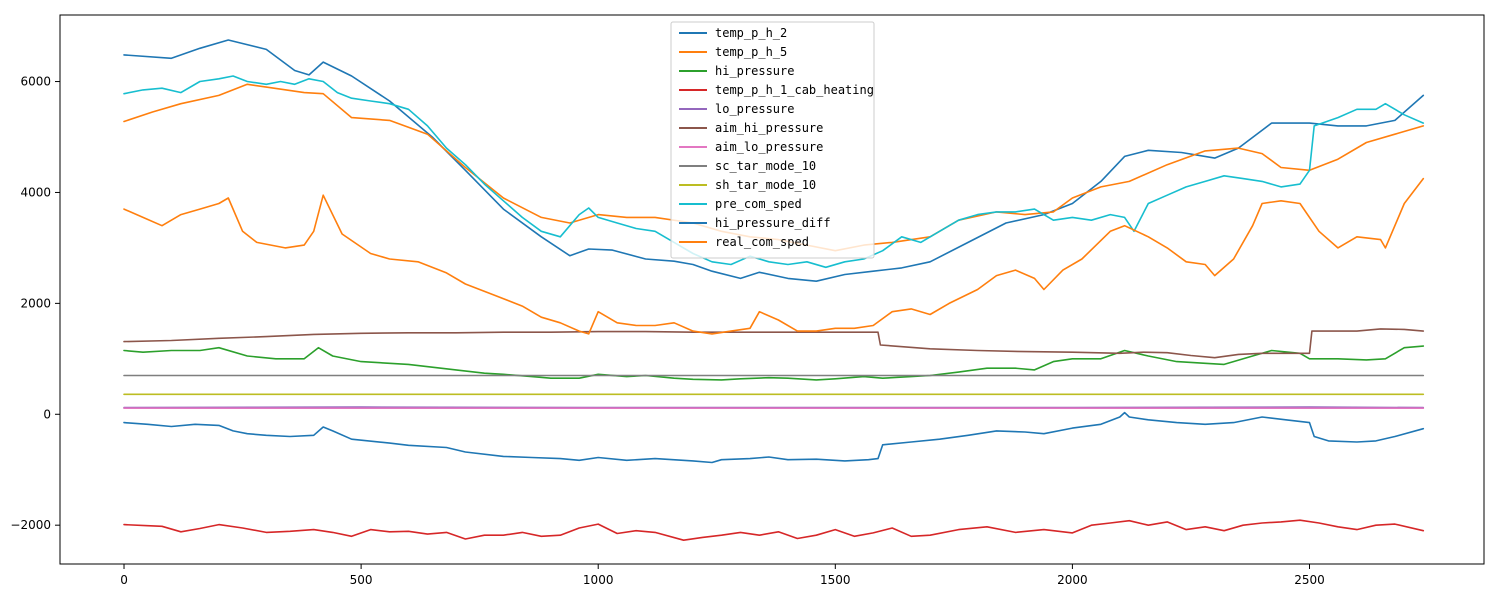 The width and height of the screenshot is (1500, 600). What do you see at coordinates (47, 414) in the screenshot?
I see `y-tick-label: 0` at bounding box center [47, 414].